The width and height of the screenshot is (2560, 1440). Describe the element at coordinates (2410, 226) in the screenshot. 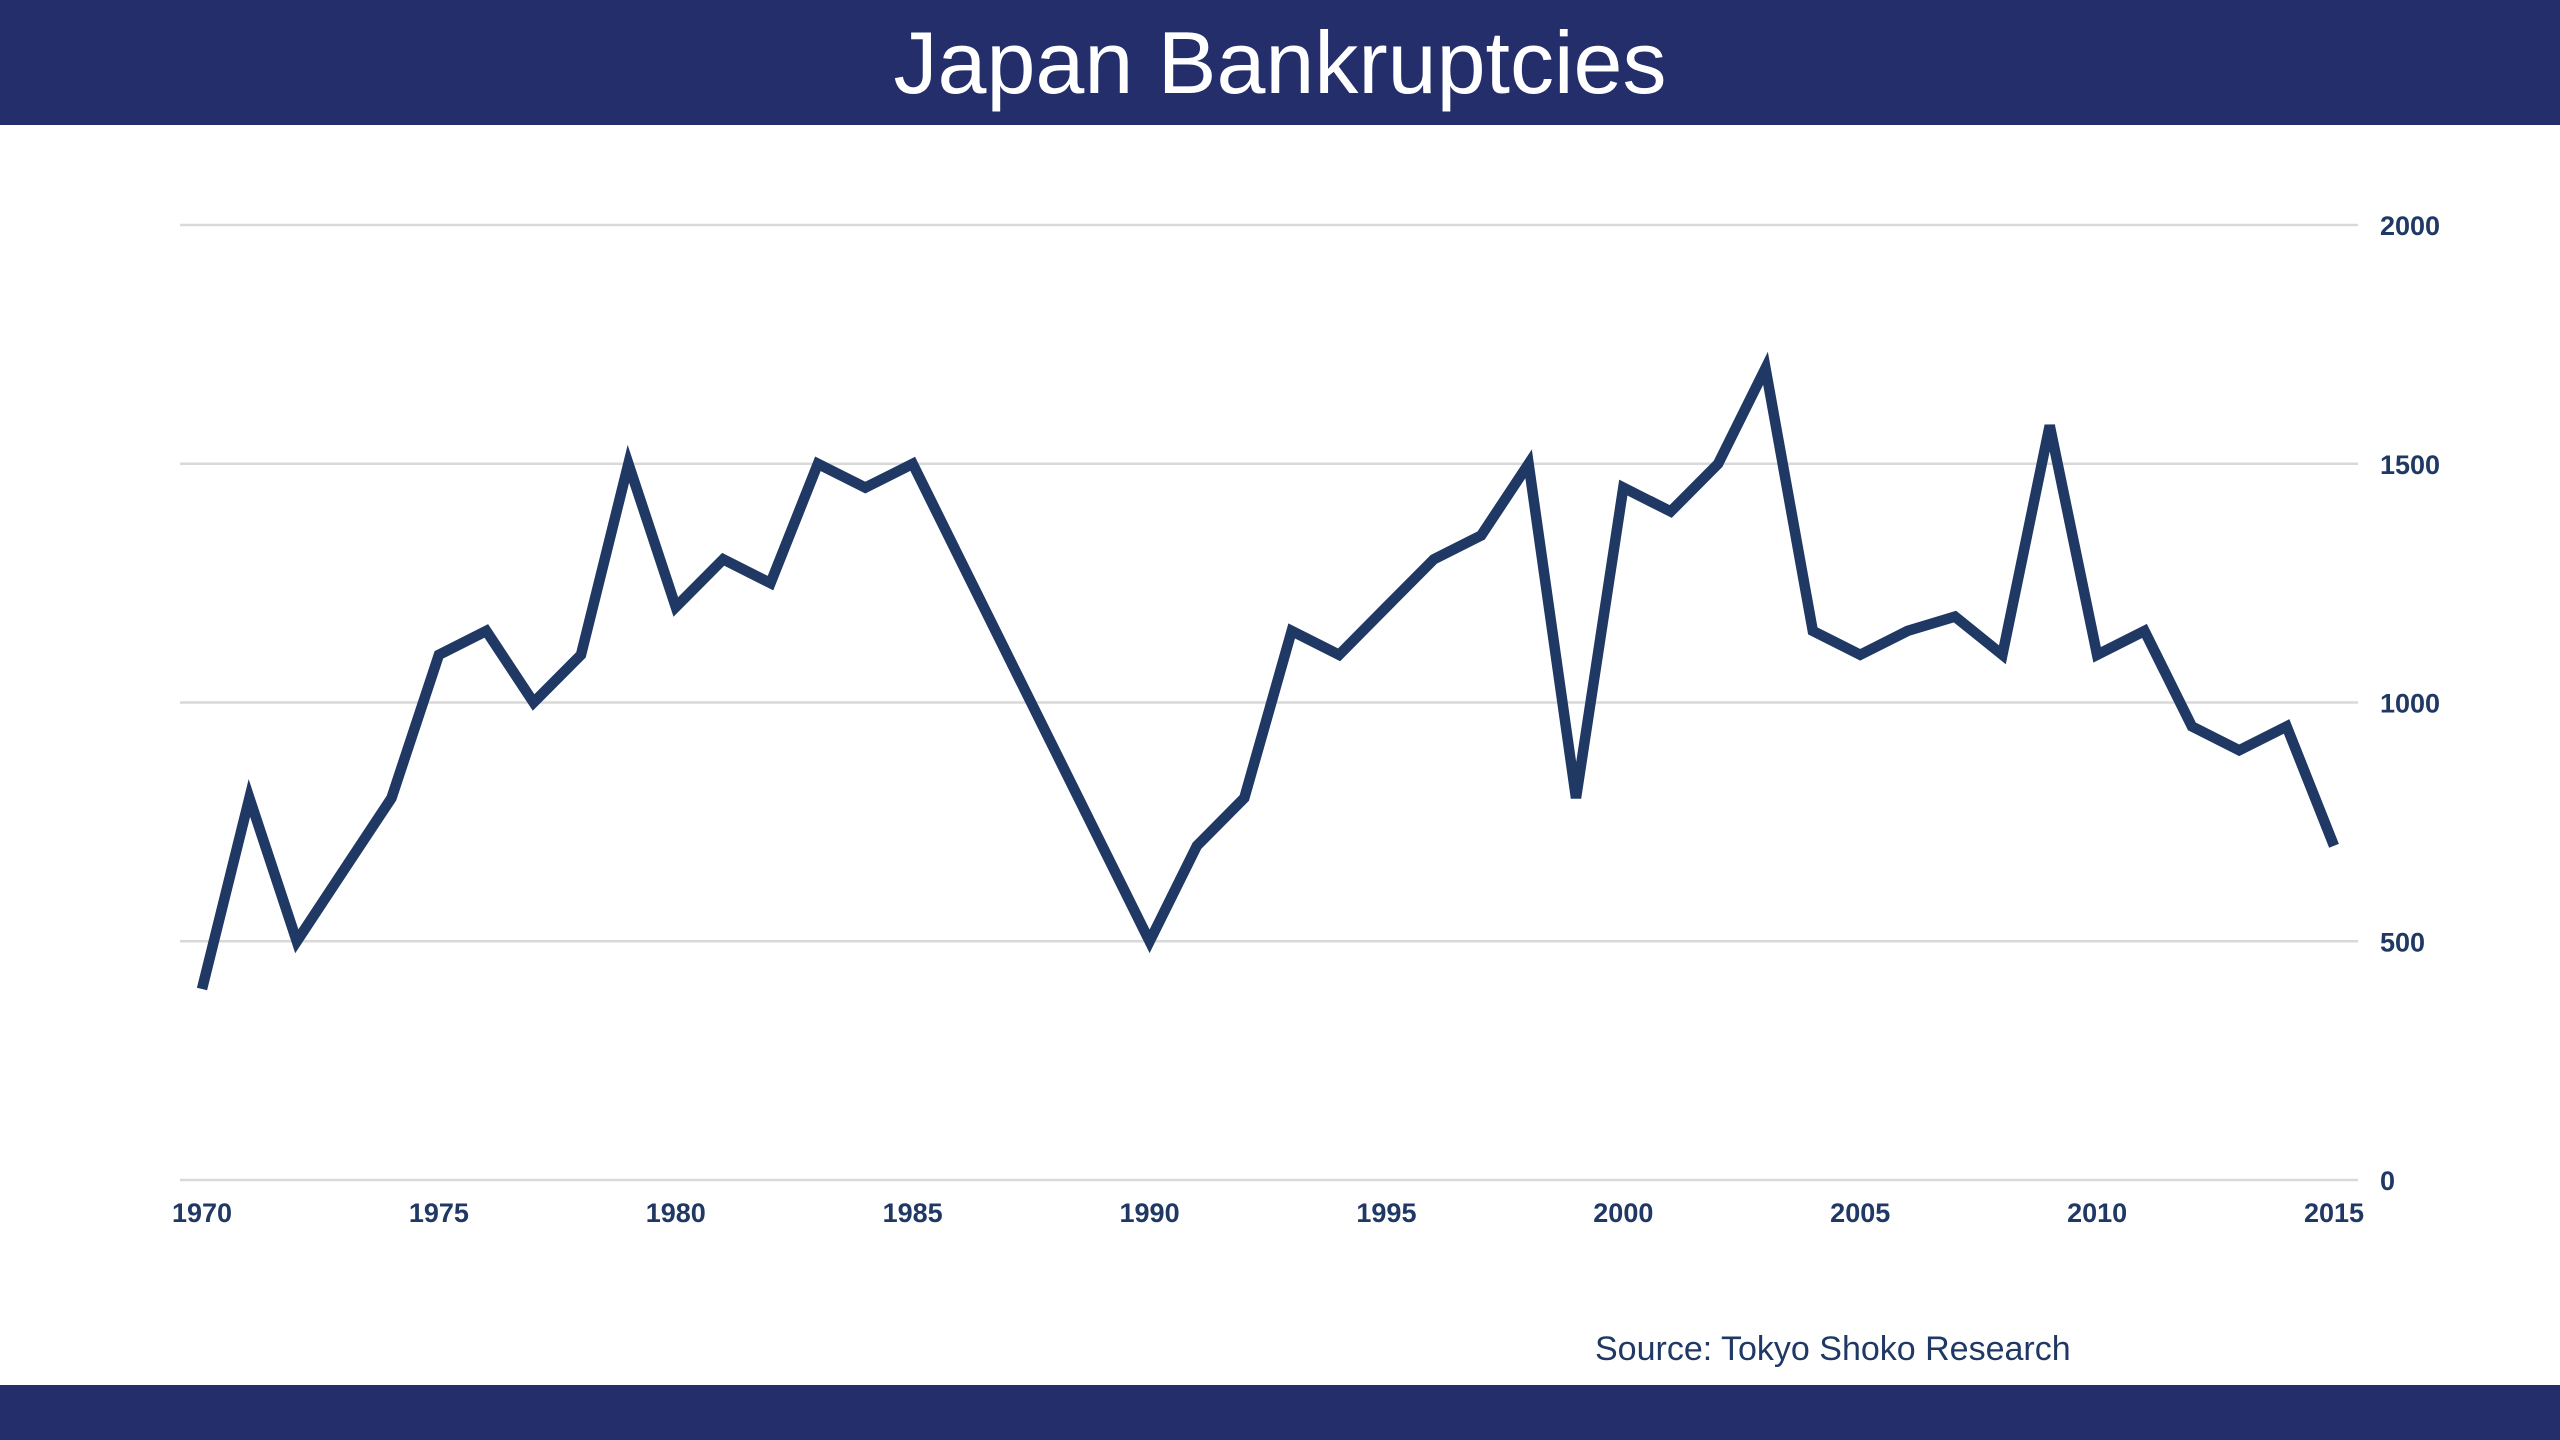

I see `y-axis-tick-label: 2000` at that location.